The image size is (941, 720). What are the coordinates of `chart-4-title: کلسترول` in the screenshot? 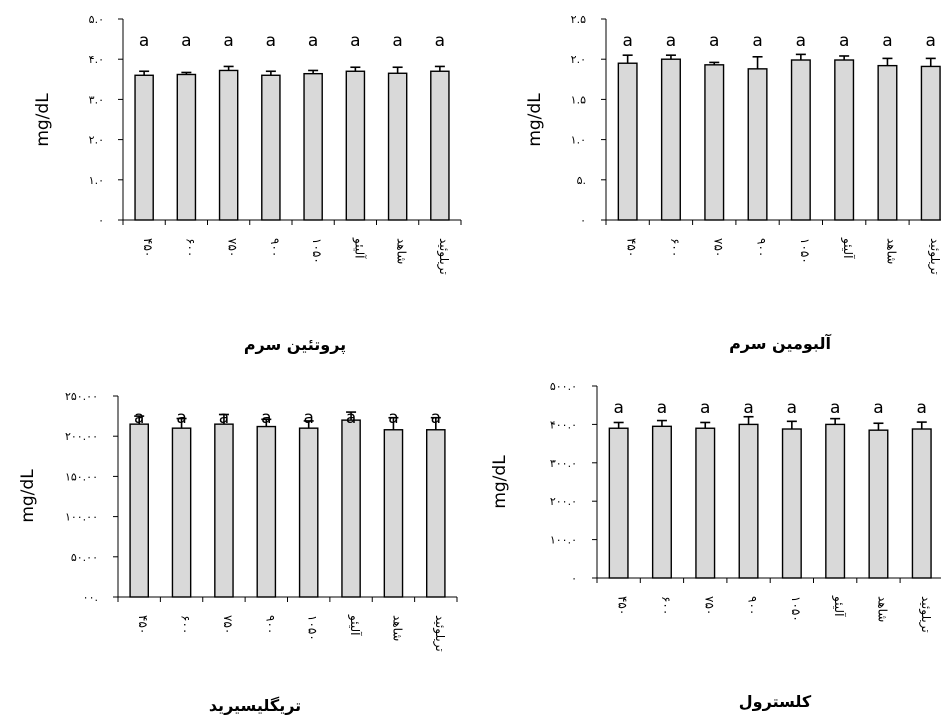 It's located at (775, 701).